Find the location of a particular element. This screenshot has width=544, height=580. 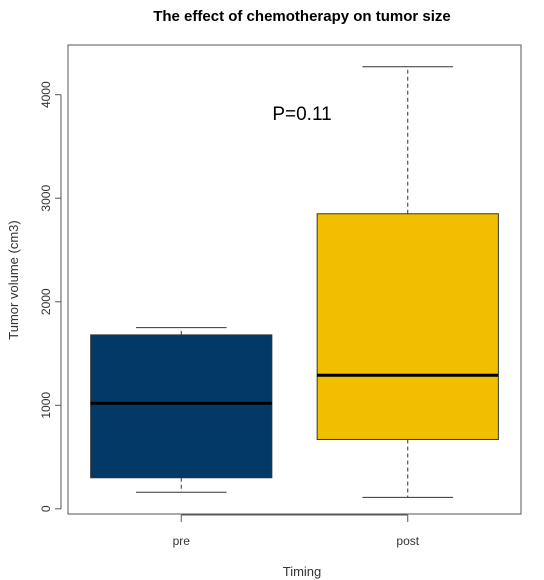

y-axis: 0 1000 2000 3000 4000 is located at coordinates (50, 296).